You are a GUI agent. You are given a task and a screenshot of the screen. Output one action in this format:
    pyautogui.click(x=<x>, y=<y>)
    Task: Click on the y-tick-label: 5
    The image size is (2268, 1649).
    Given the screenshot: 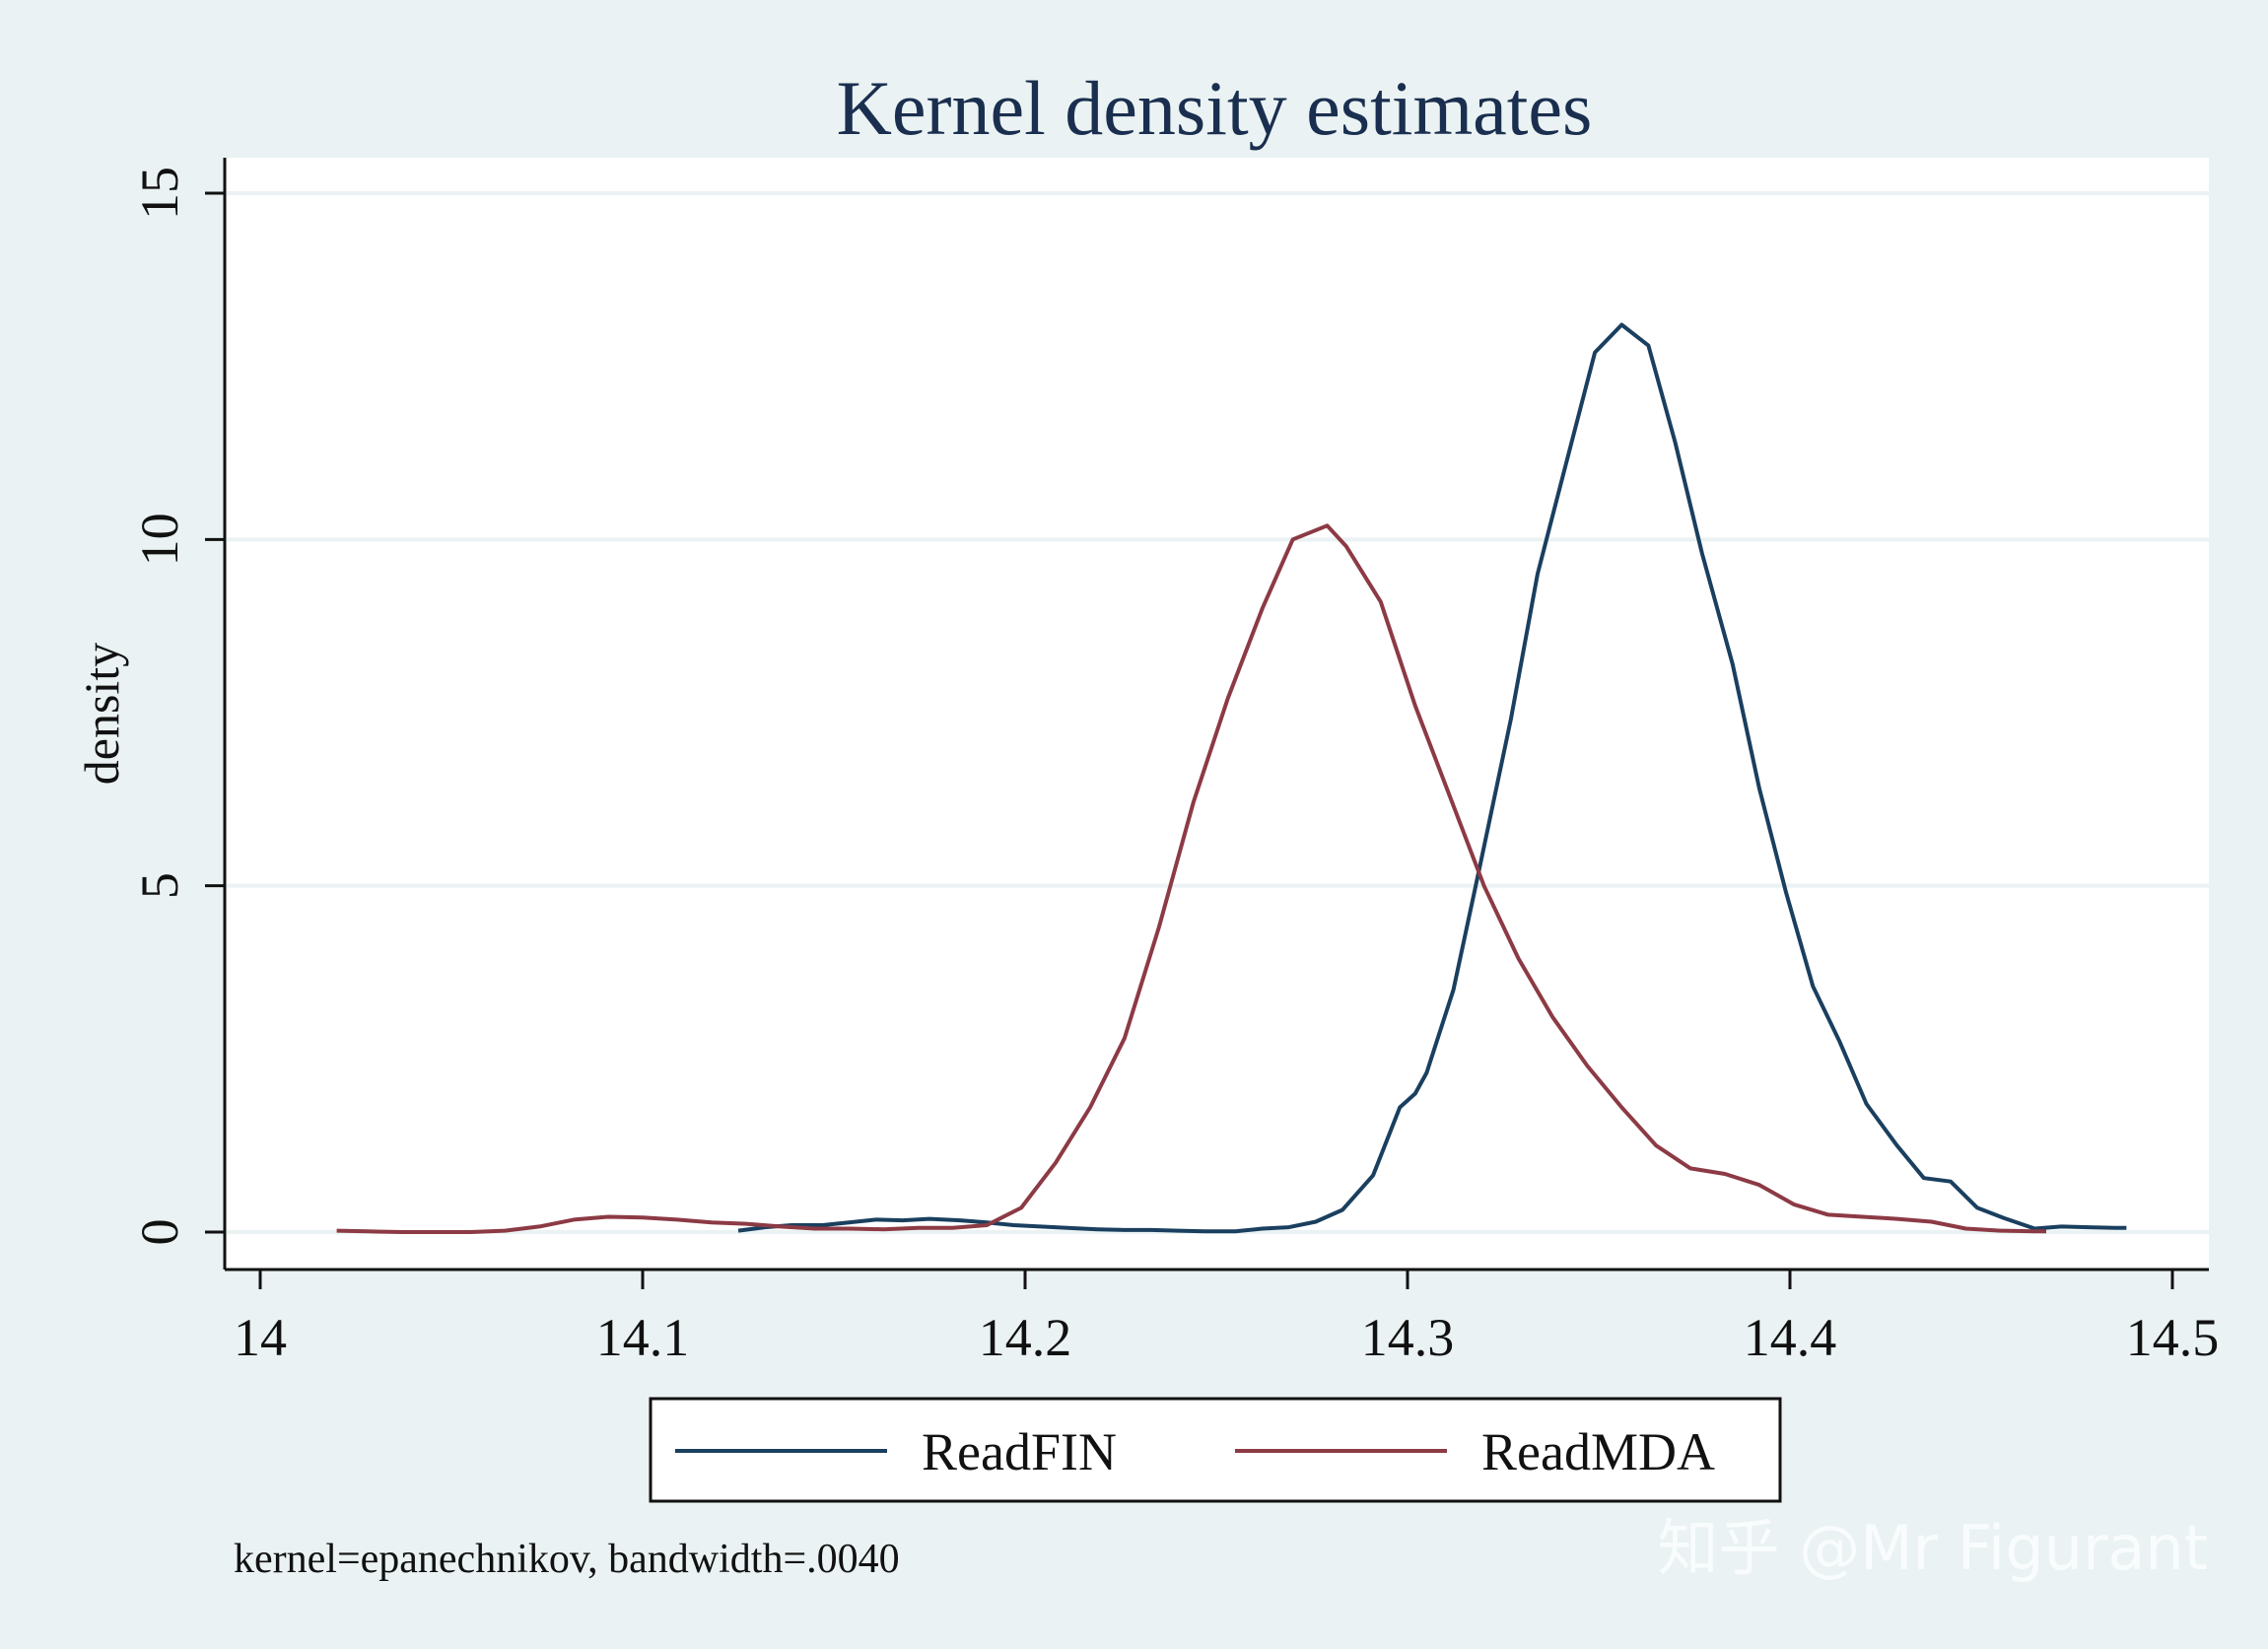 What is the action you would take?
    pyautogui.click(x=160, y=885)
    